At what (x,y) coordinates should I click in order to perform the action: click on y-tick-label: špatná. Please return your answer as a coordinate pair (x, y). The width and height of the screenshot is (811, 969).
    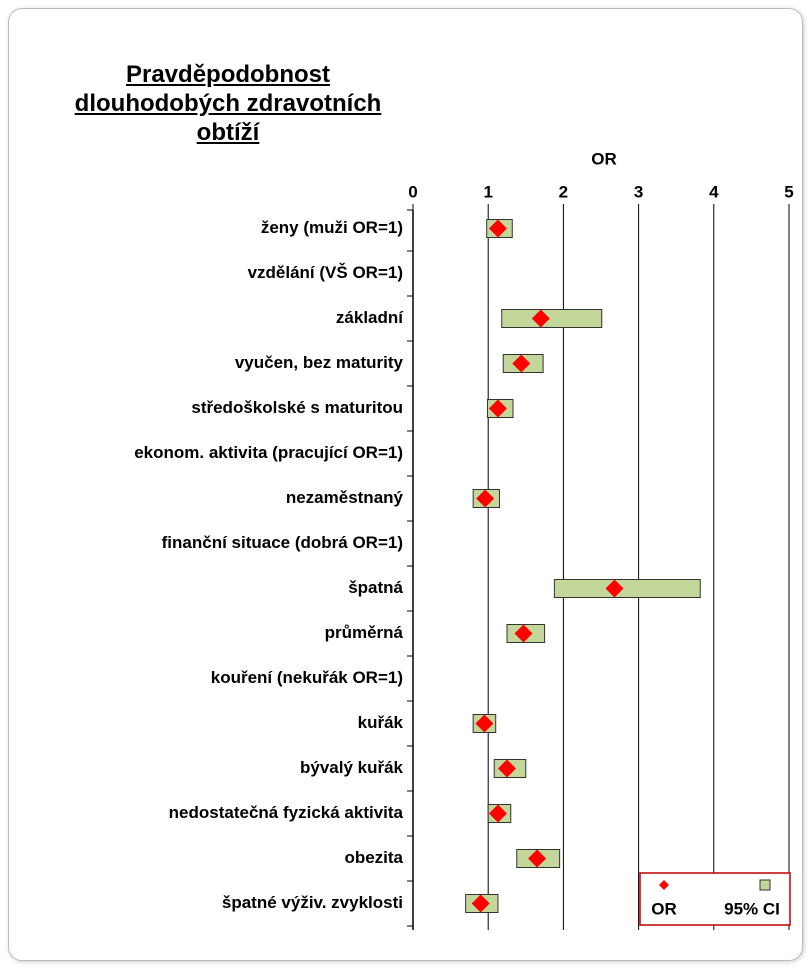
    Looking at the image, I should click on (375, 587).